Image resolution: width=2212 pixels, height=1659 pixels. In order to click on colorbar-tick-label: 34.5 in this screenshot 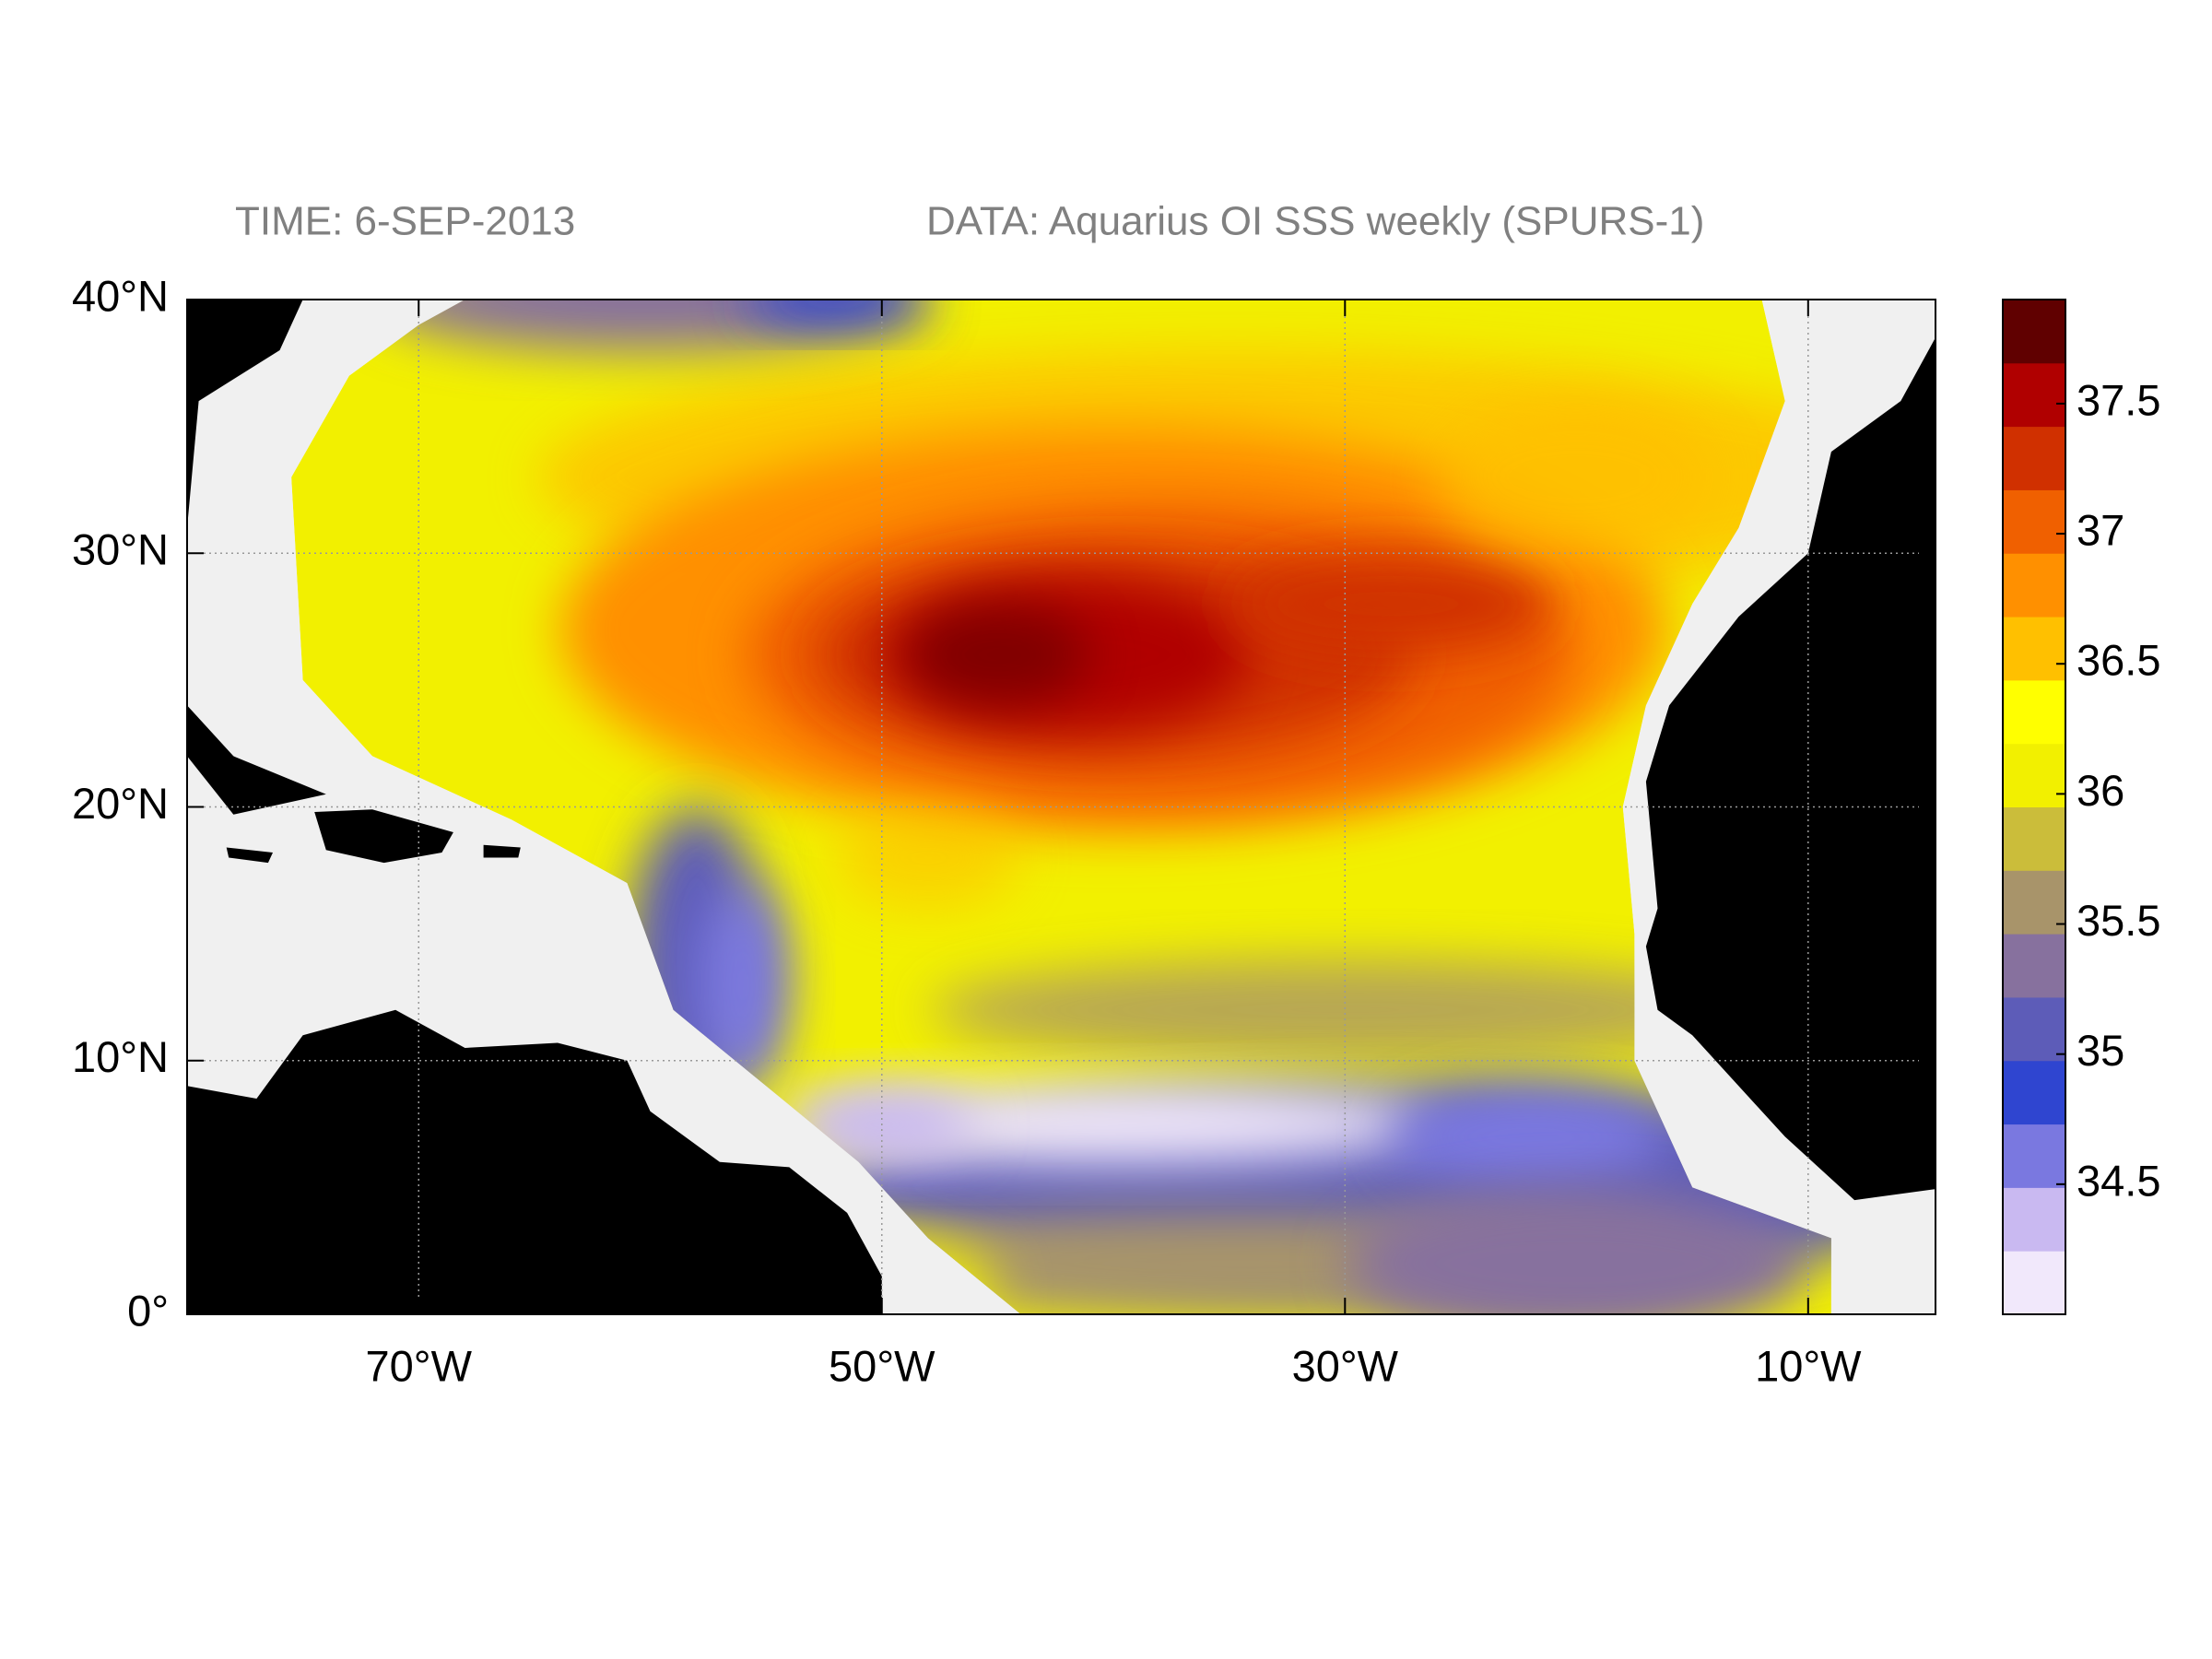, I will do `click(2118, 1180)`.